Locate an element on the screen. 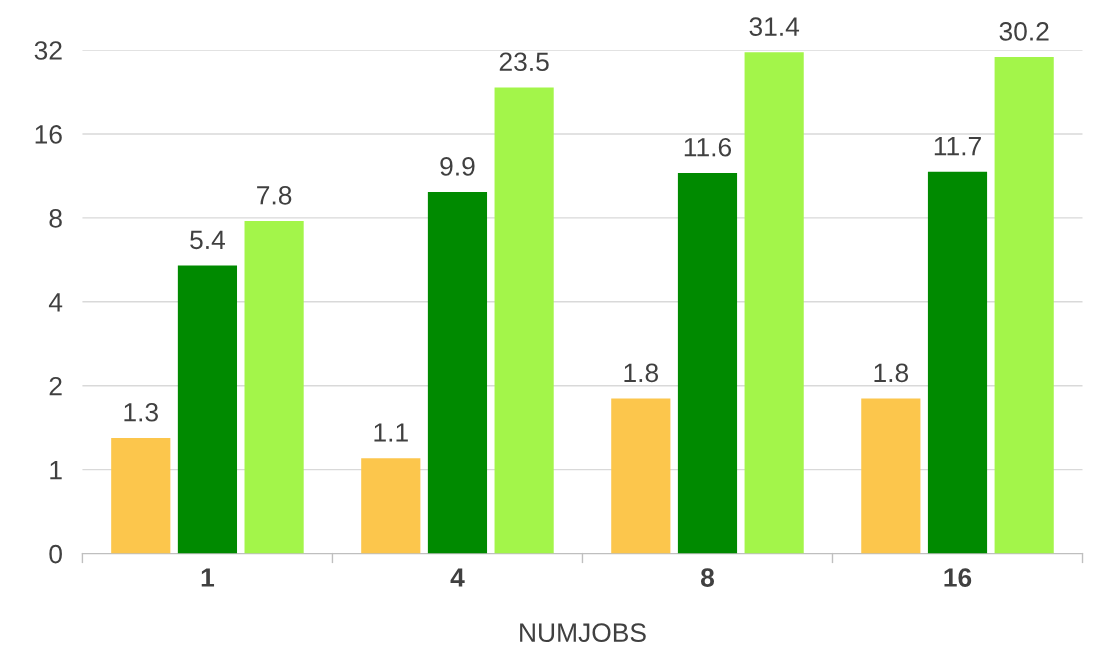 This screenshot has height=667, width=1099. y-tick-label: 4 is located at coordinates (55, 302).